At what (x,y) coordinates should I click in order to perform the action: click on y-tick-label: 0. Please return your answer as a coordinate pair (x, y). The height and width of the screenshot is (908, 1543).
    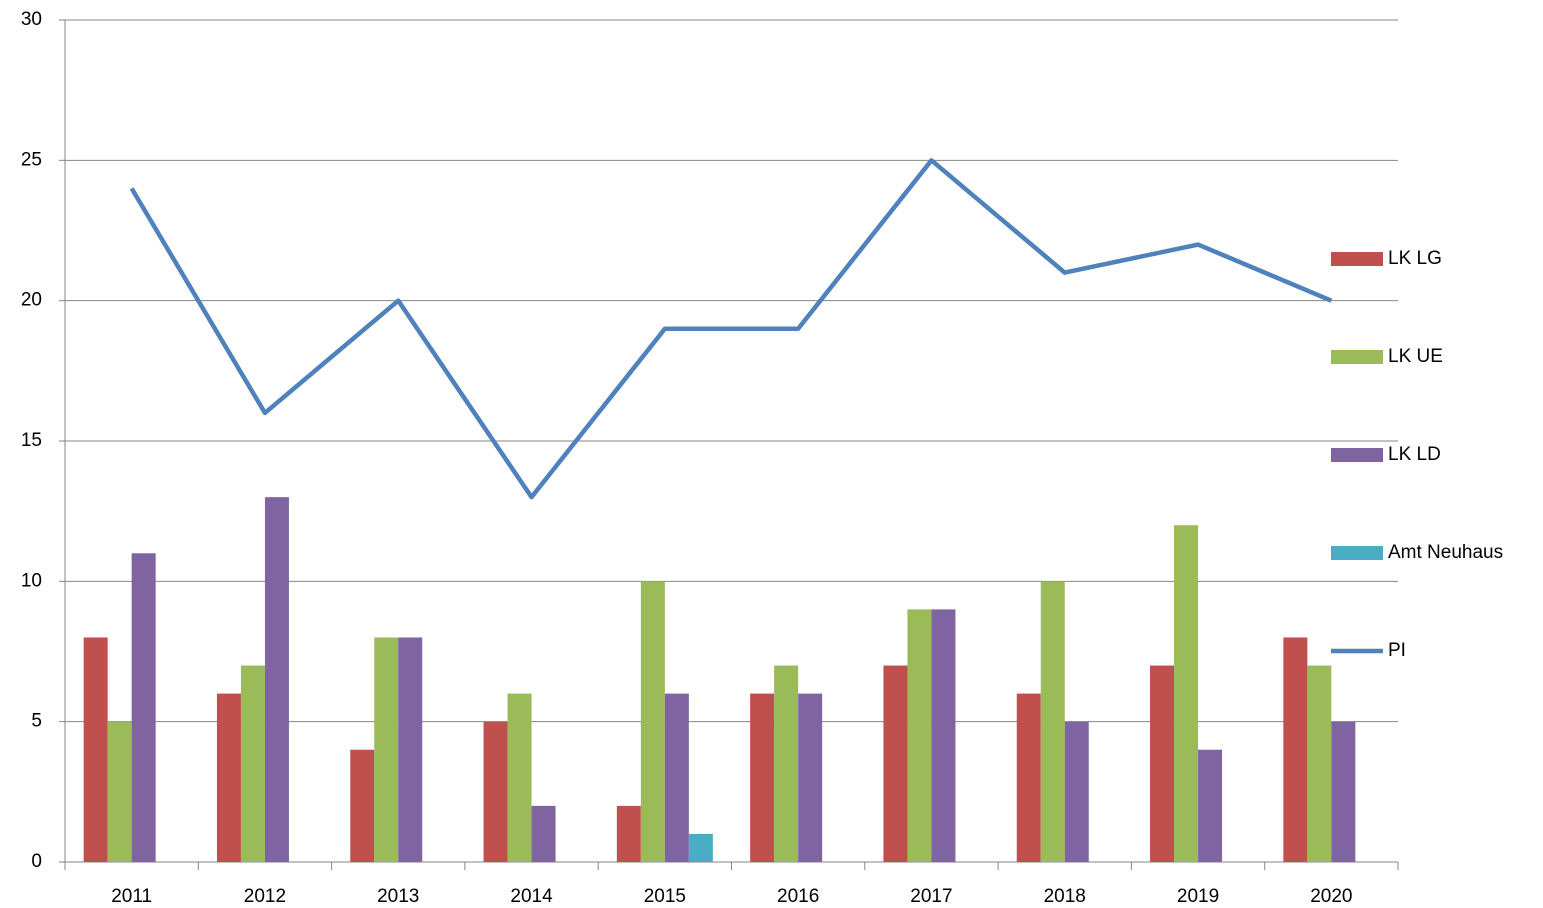
    Looking at the image, I should click on (36, 861).